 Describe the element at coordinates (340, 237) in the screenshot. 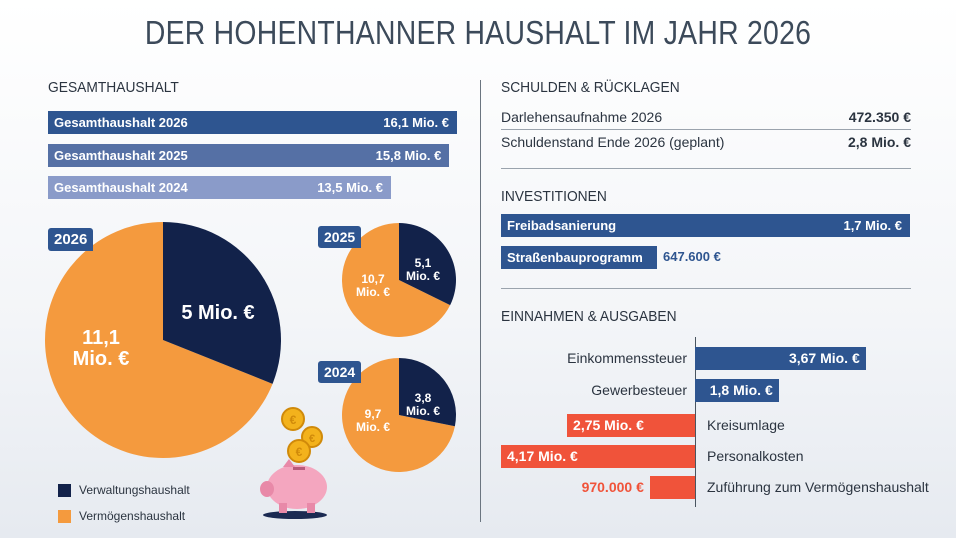

I see `pie-year-tag: 2025` at that location.